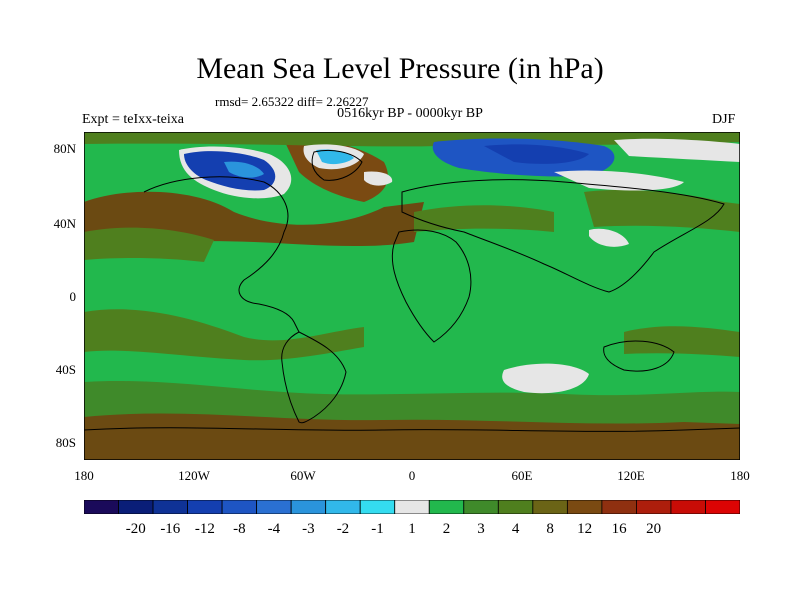  I want to click on colorbar-label: -1, so click(377, 529).